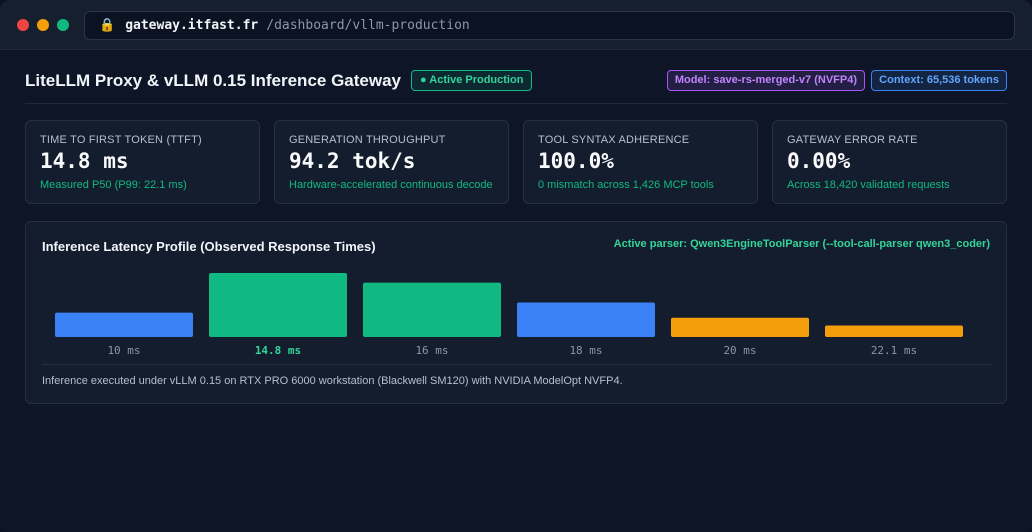 This screenshot has height=532, width=1032. What do you see at coordinates (852, 140) in the screenshot?
I see `metric-label: GATEWAY ERROR RATE` at bounding box center [852, 140].